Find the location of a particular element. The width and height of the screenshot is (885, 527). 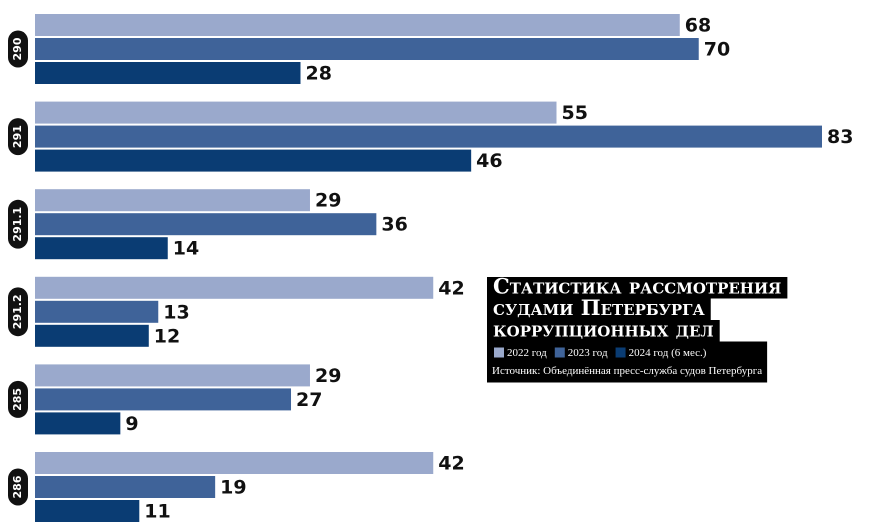

category-label: 290 is located at coordinates (17, 48).